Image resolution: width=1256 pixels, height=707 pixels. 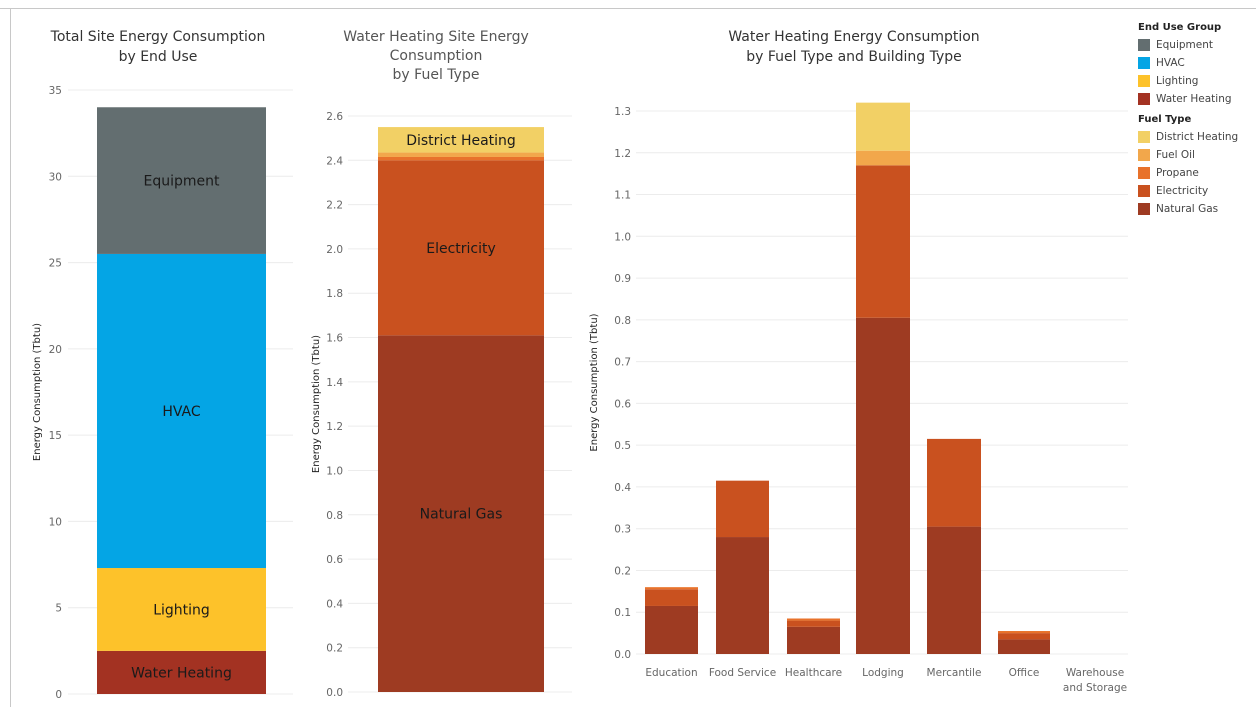 What do you see at coordinates (622, 363) in the screenshot?
I see `y-tick-label: 0.7` at bounding box center [622, 363].